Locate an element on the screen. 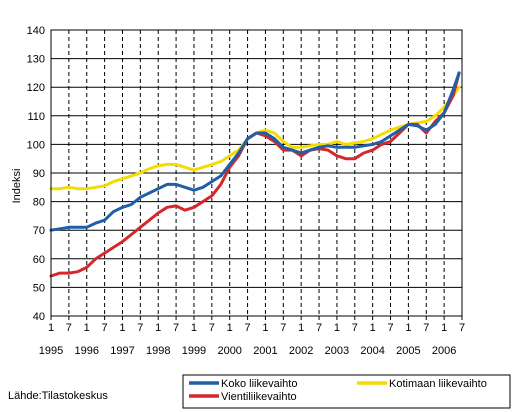 The height and width of the screenshot is (412, 516). y-tick-label: 90 is located at coordinates (39, 174).